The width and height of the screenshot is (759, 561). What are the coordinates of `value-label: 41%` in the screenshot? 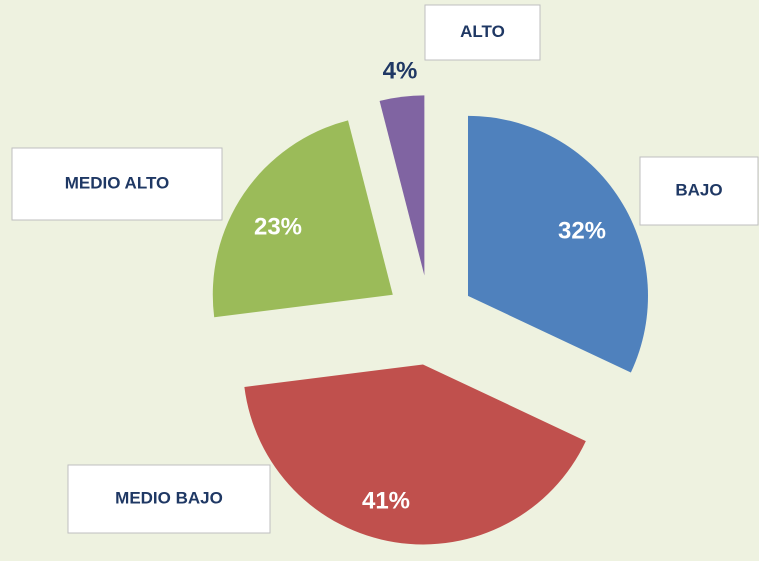 It's located at (386, 500).